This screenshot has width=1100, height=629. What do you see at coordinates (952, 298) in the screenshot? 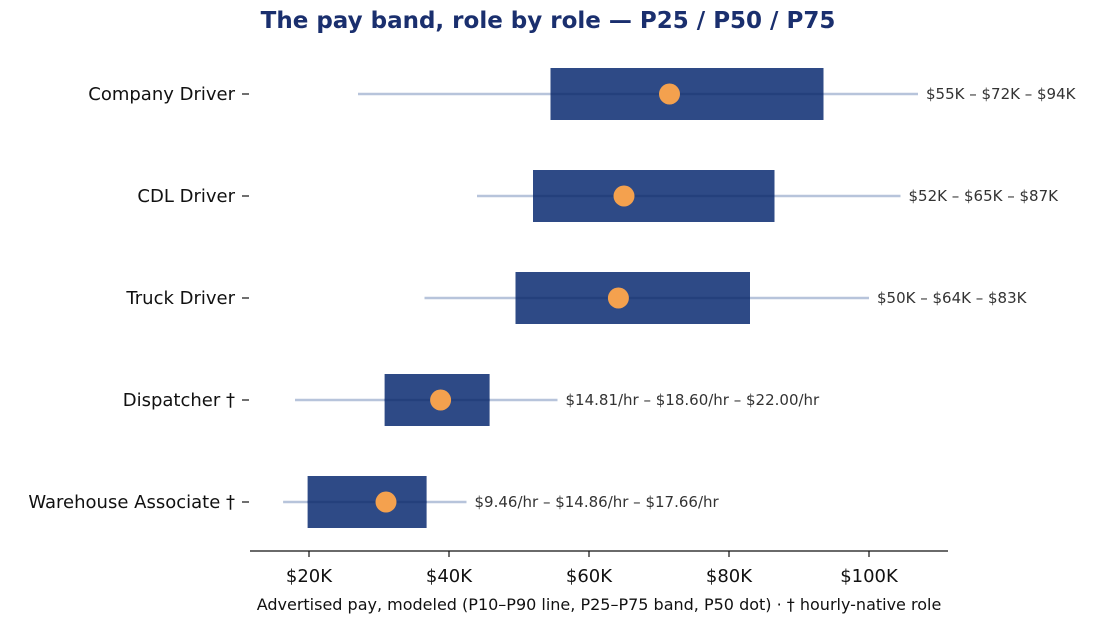
I see `value-label: $50K – $64K – $83K` at bounding box center [952, 298].